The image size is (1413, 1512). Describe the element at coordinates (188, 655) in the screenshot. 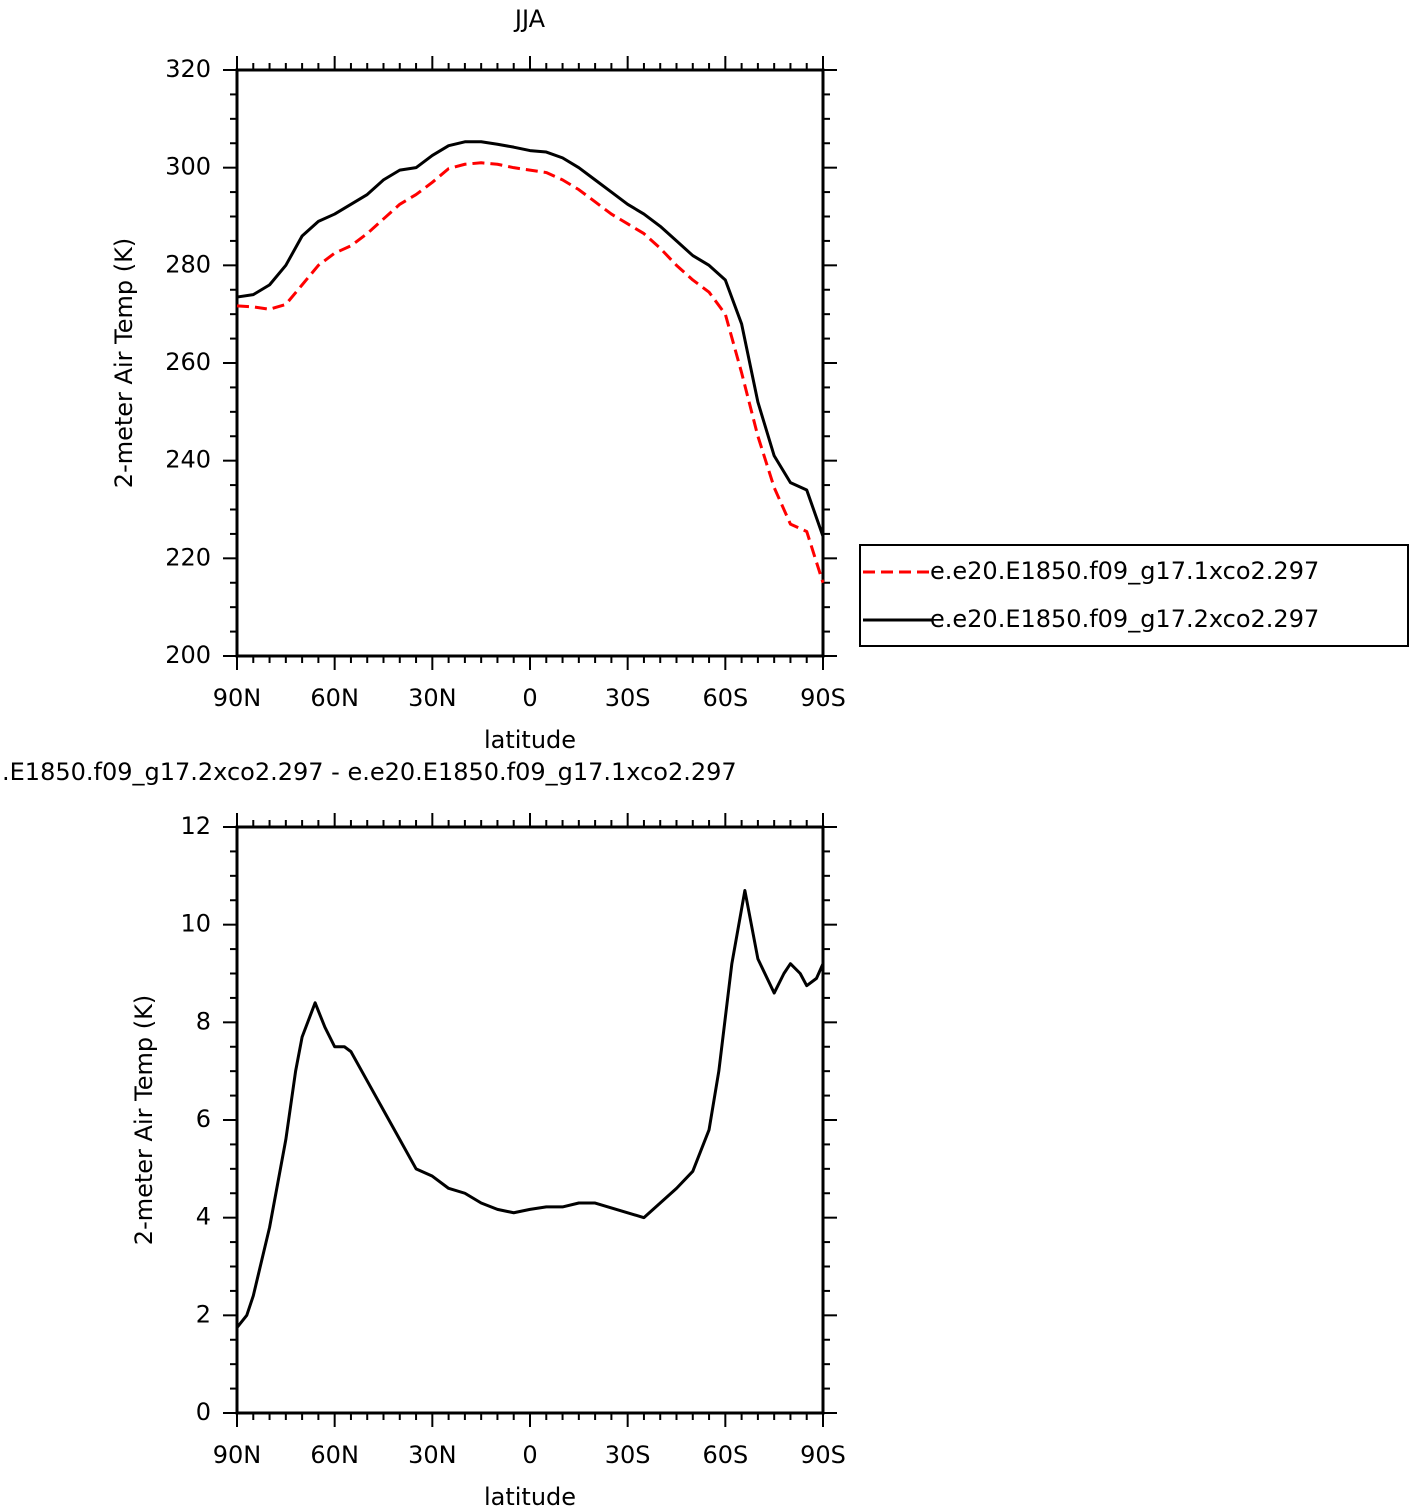

I see `y-tick-label: 200` at that location.